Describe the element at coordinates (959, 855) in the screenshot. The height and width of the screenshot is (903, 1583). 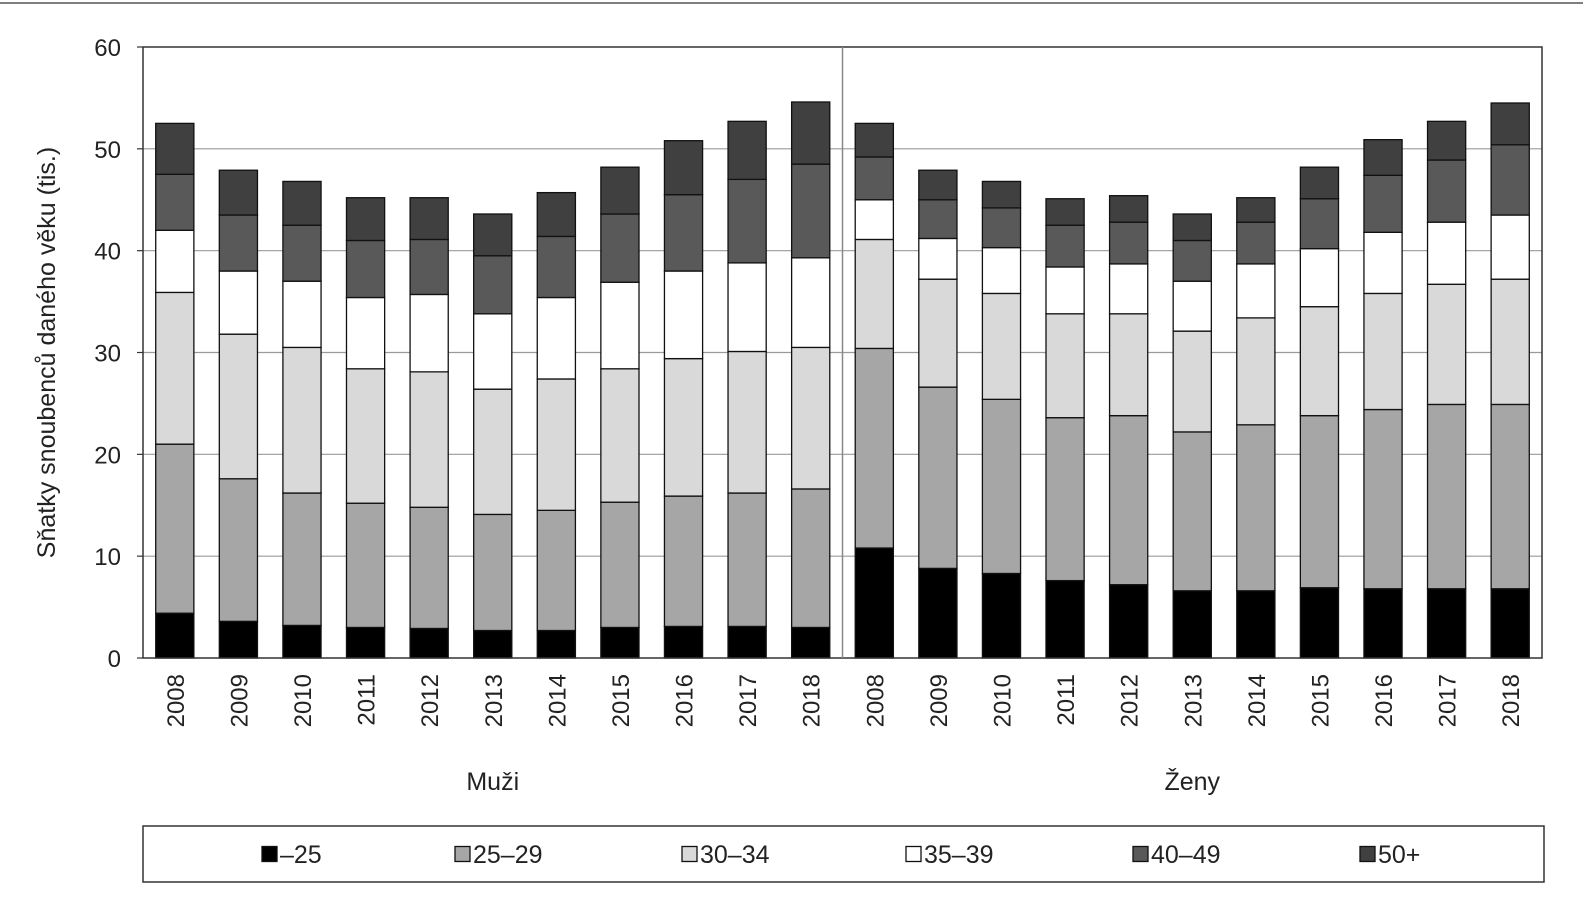
I see `legend-label: 35–39` at that location.